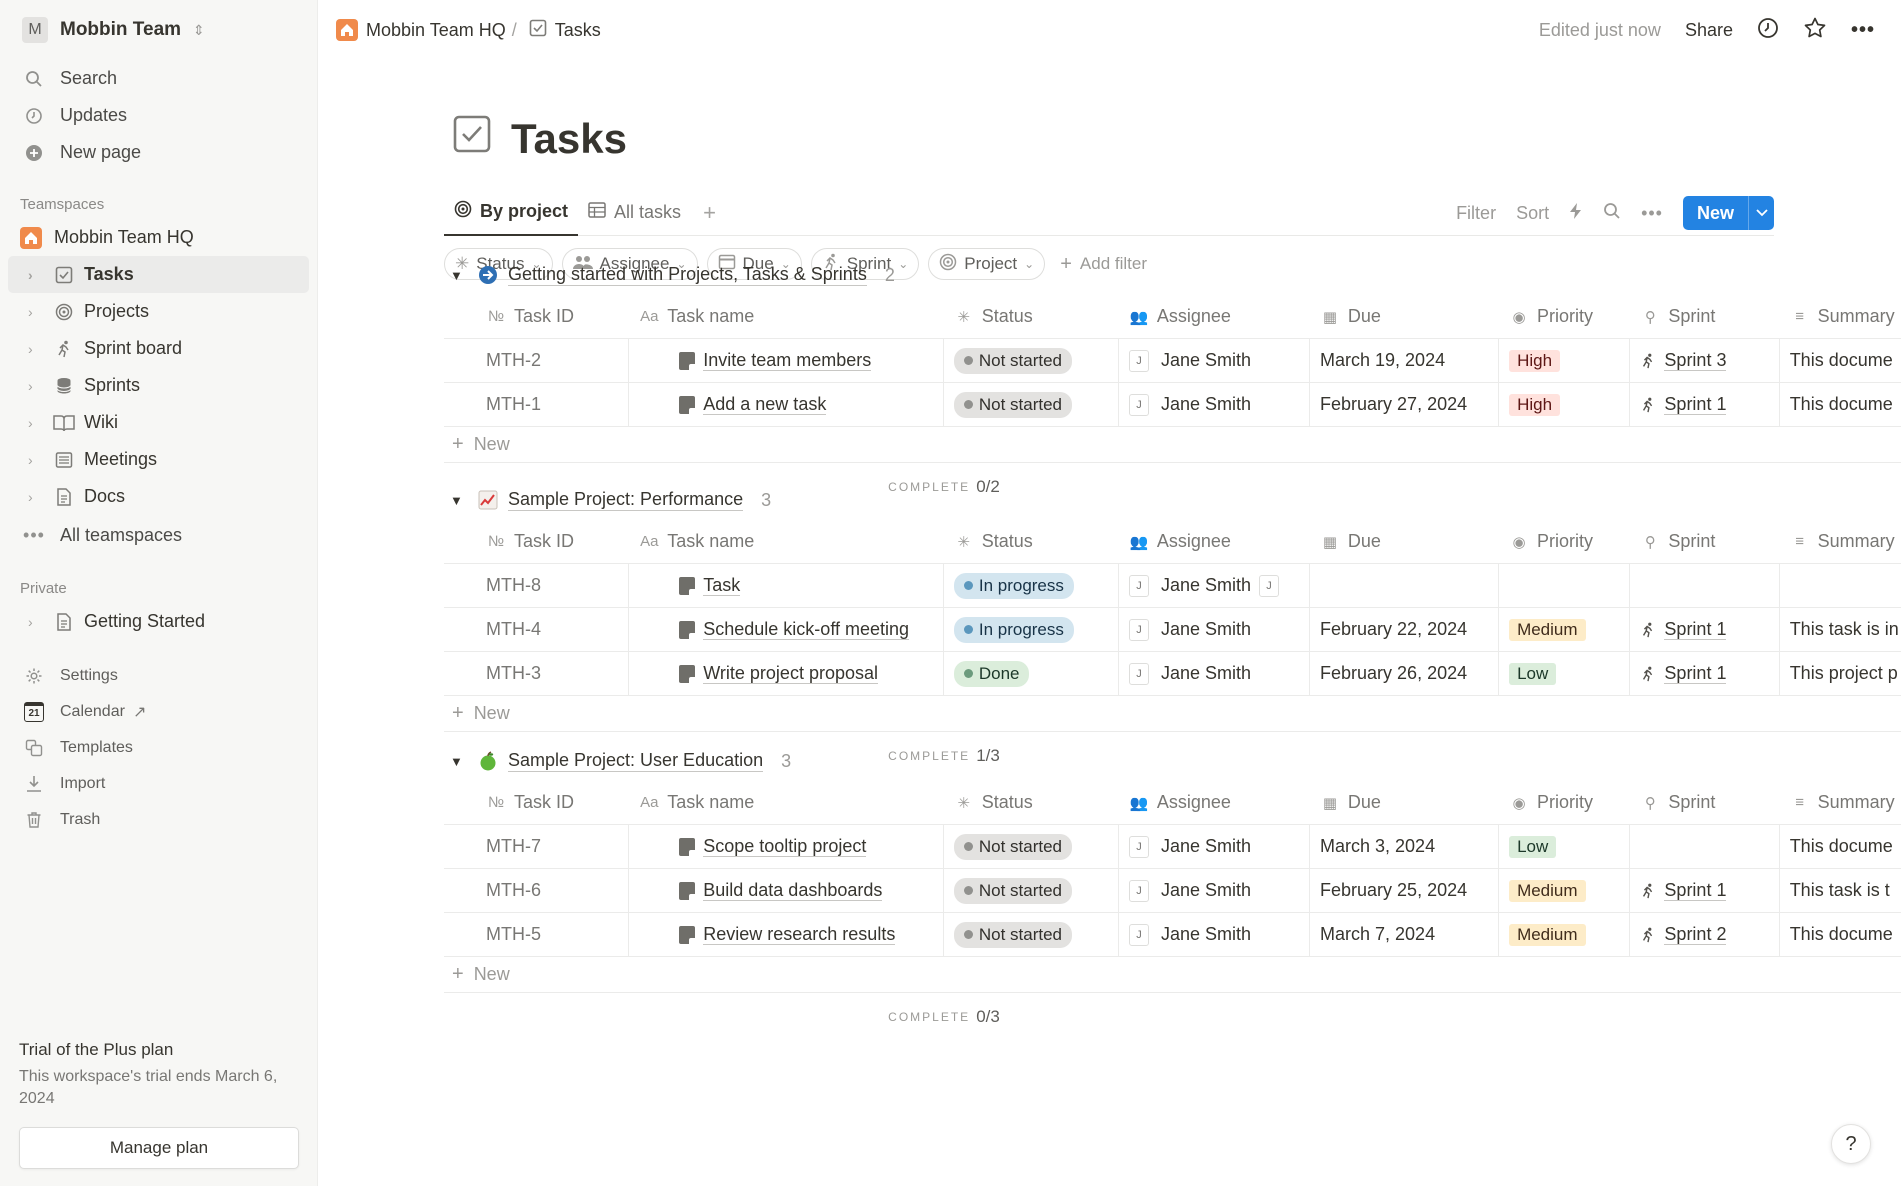 The image size is (1901, 1186). Describe the element at coordinates (158, 385) in the screenshot. I see `sidebar-item-sprints: › Sprints` at that location.